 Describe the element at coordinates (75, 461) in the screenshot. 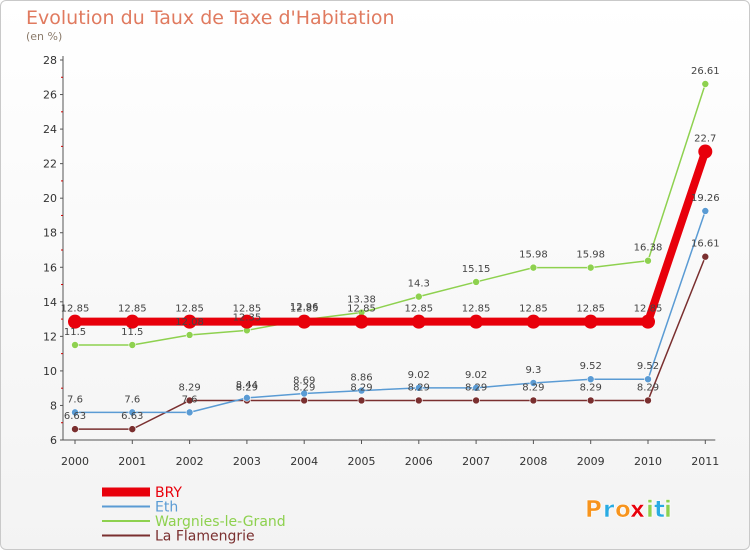

I see `x-tick-label: 2000` at that location.